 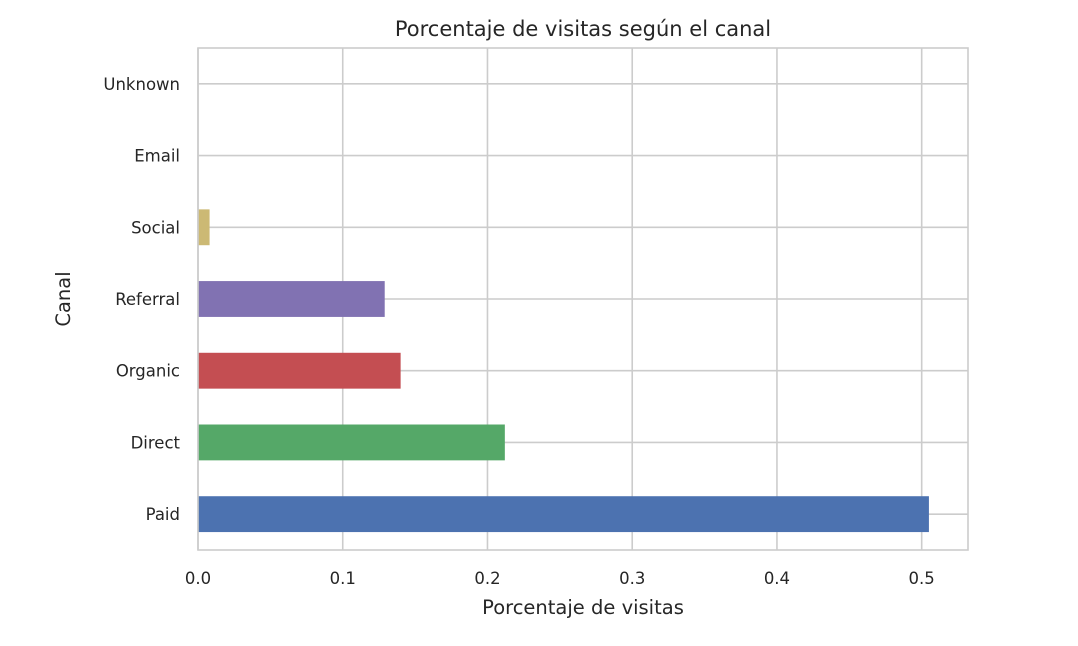 What do you see at coordinates (351, 443) in the screenshot?
I see `bar-direct` at bounding box center [351, 443].